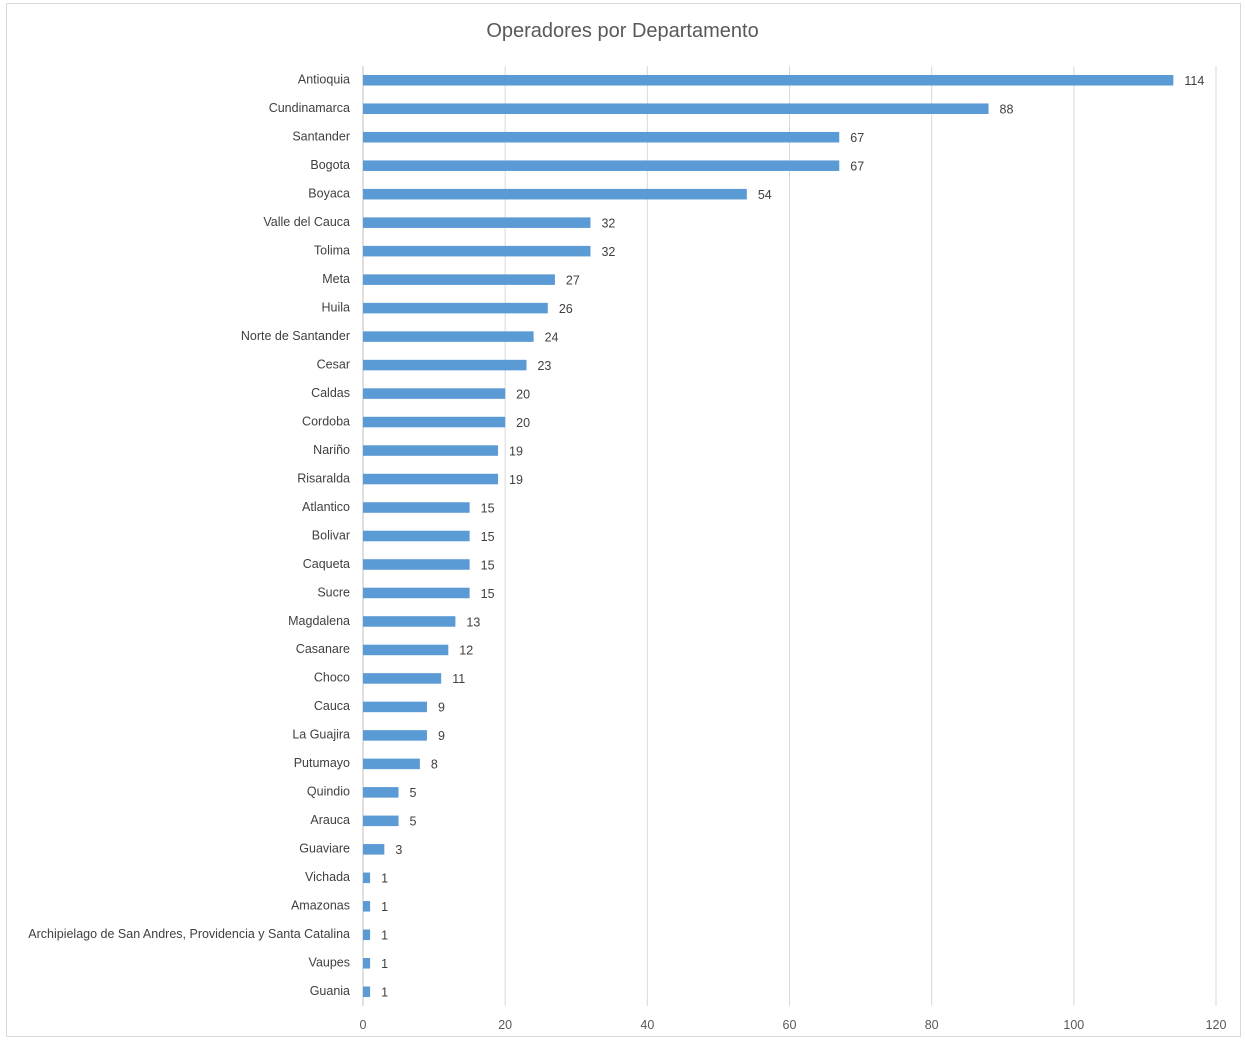  What do you see at coordinates (790, 1025) in the screenshot?
I see `x-tick-label: 60` at bounding box center [790, 1025].